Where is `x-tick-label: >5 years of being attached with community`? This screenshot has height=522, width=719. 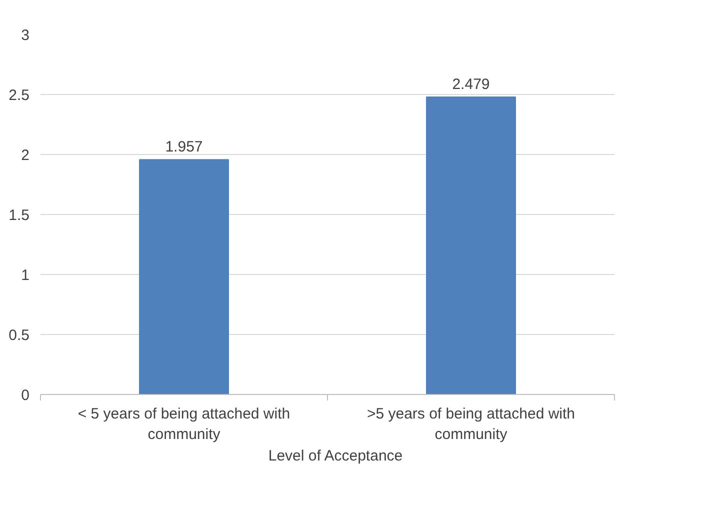 x-tick-label: >5 years of being attached with community is located at coordinates (471, 424).